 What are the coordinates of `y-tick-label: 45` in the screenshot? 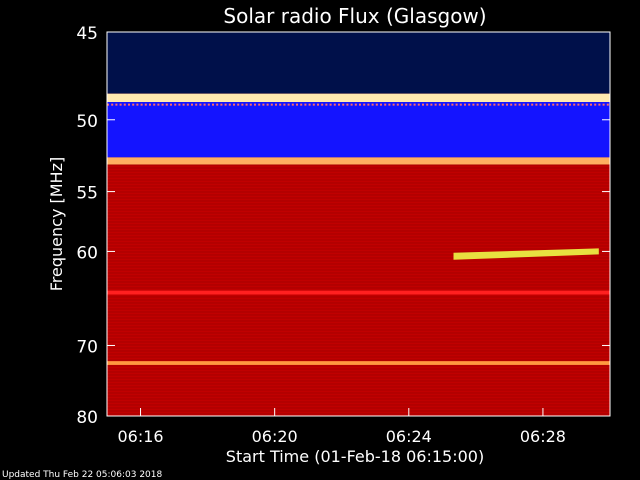 It's located at (87, 34).